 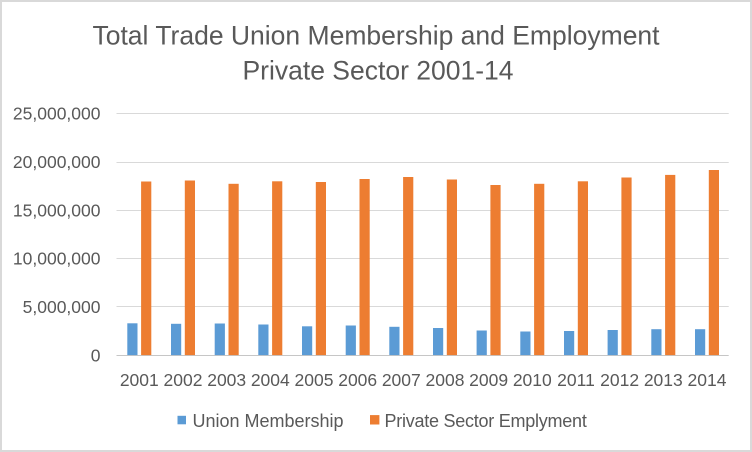 I want to click on svg-text: 25,000,000, so click(x=57, y=114).